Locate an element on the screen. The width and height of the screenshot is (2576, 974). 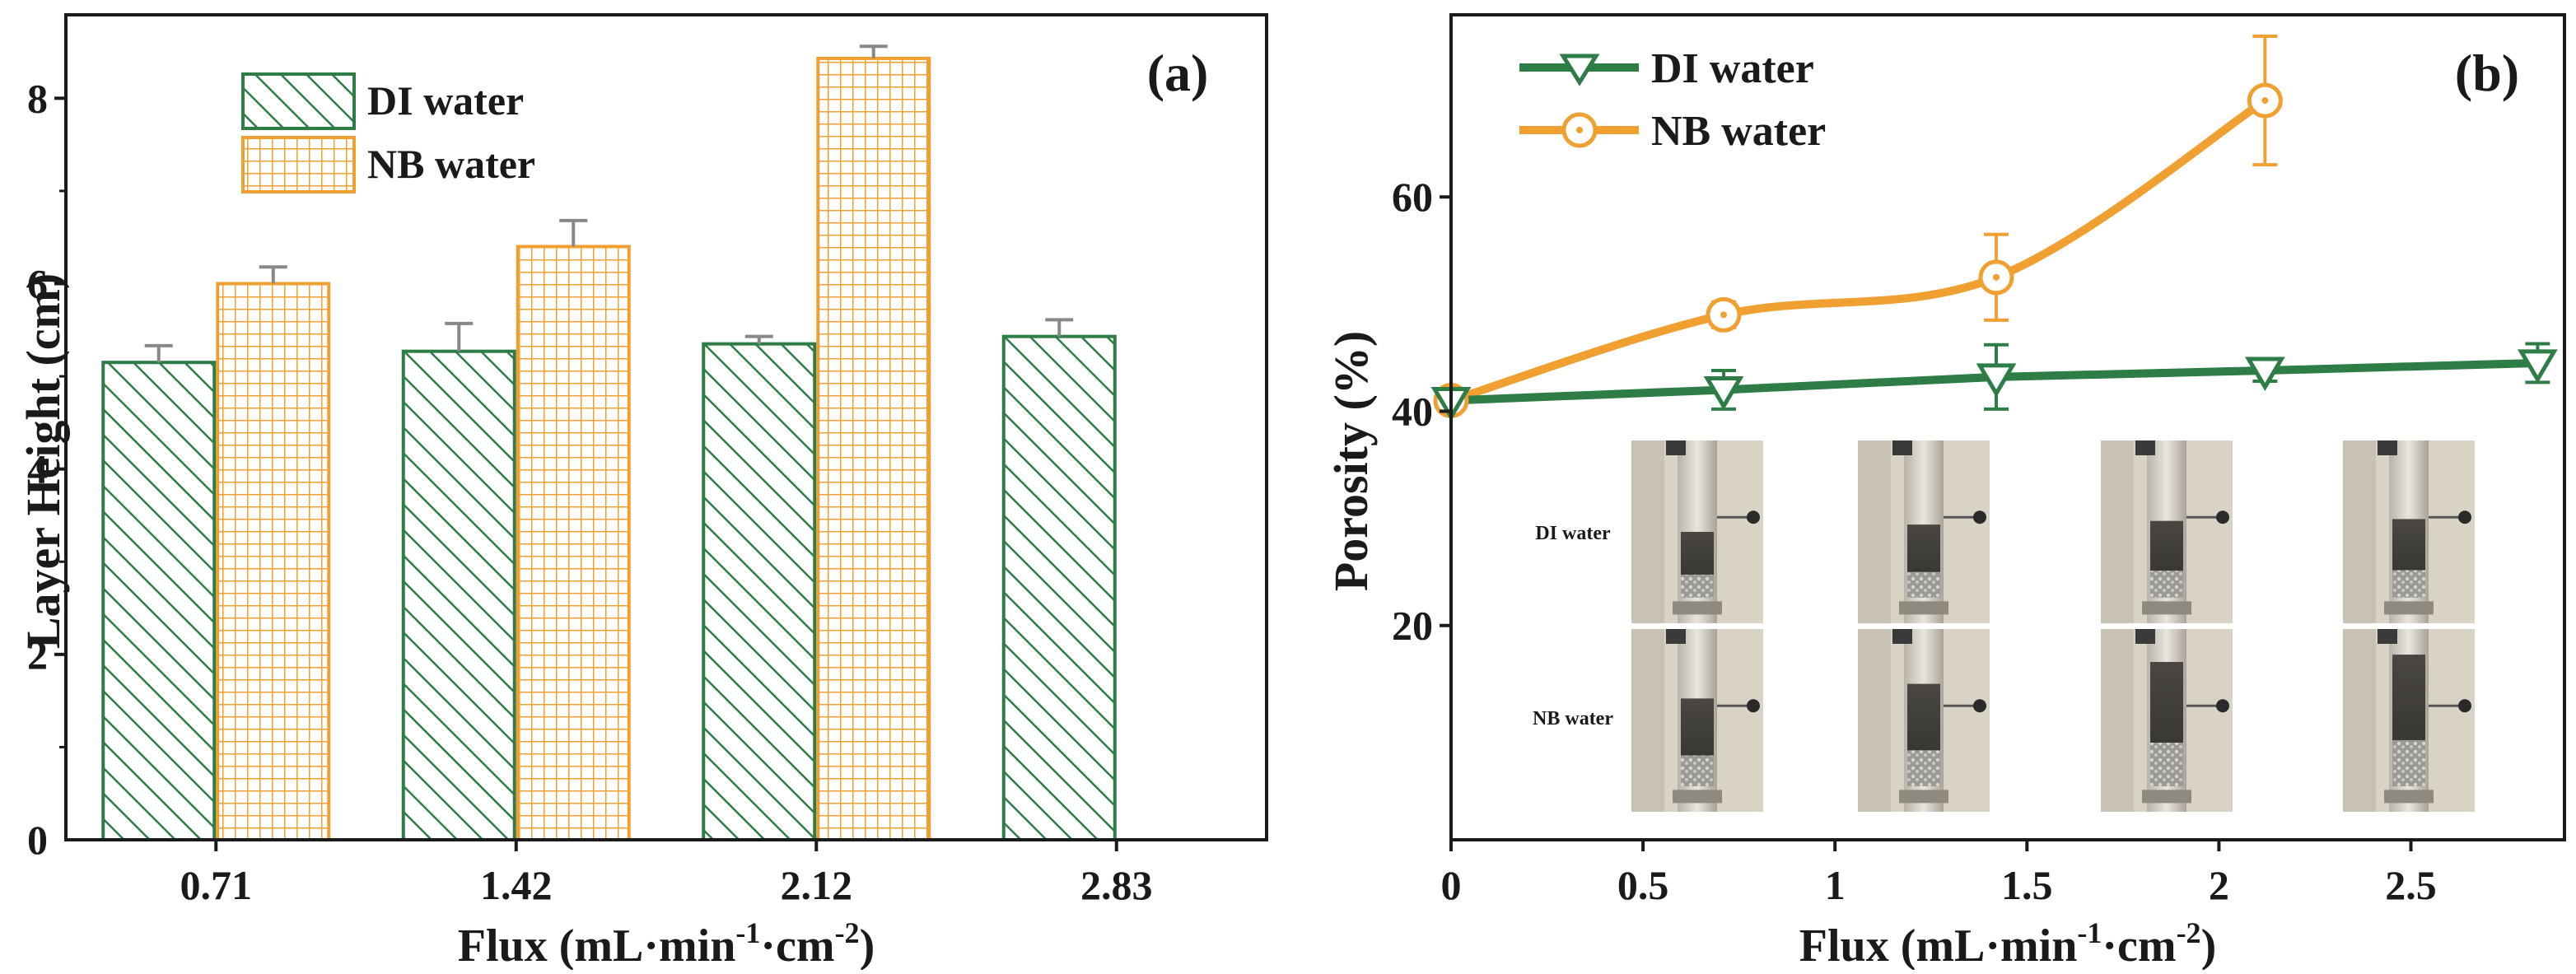
legend-swatch-di-water is located at coordinates (298, 101).